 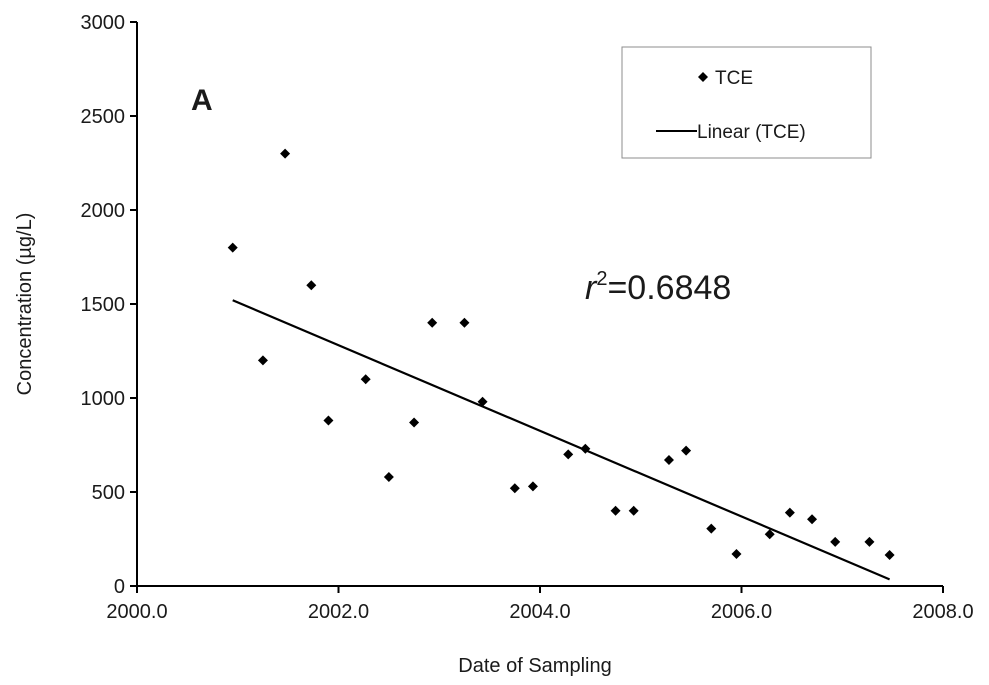 I want to click on x-tick-label: 2000.0, so click(x=136, y=612).